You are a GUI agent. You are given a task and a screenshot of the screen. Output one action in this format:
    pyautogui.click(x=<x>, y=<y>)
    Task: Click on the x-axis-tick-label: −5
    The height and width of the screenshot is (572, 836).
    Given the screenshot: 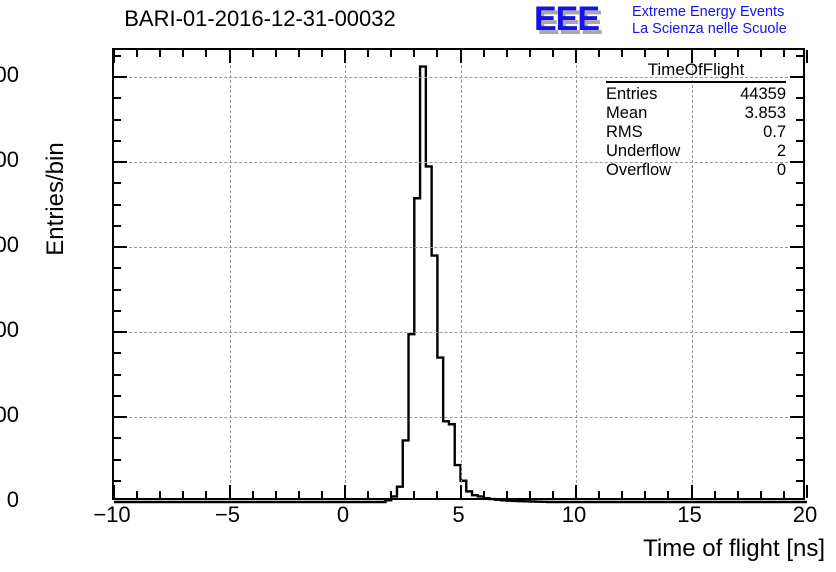 What is the action you would take?
    pyautogui.click(x=227, y=514)
    